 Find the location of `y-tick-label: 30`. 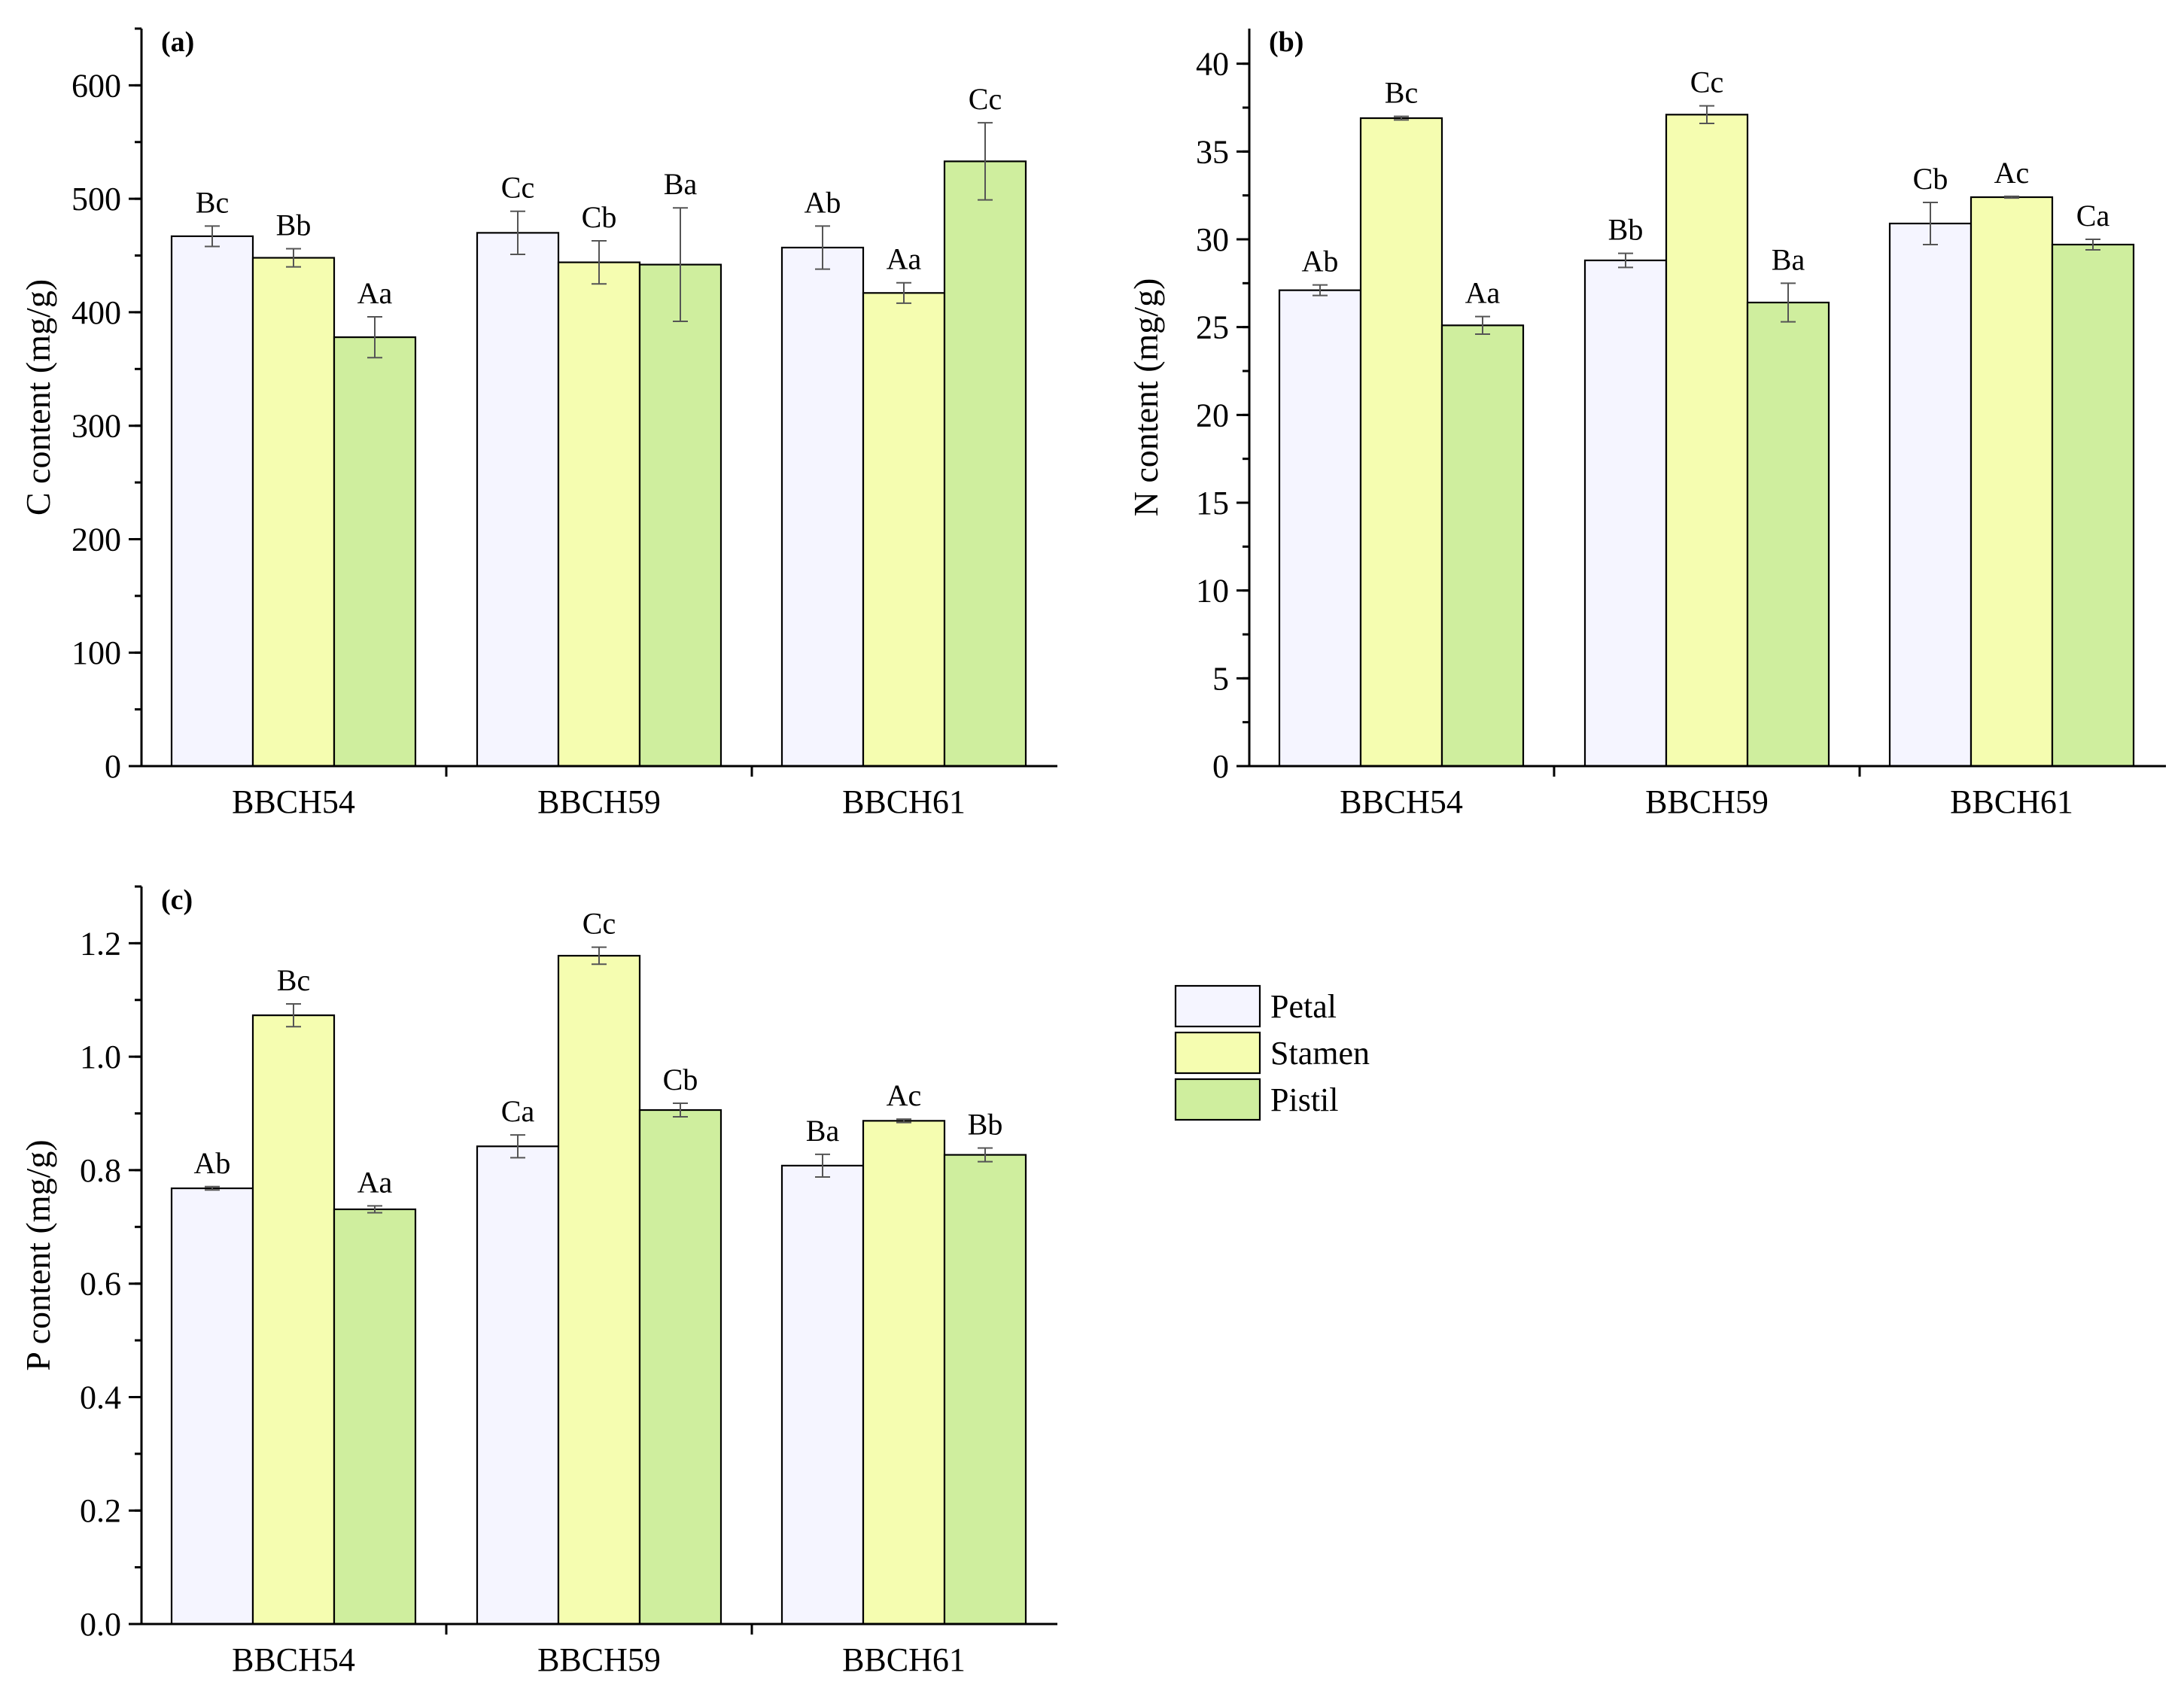

y-tick-label: 30 is located at coordinates (1212, 239).